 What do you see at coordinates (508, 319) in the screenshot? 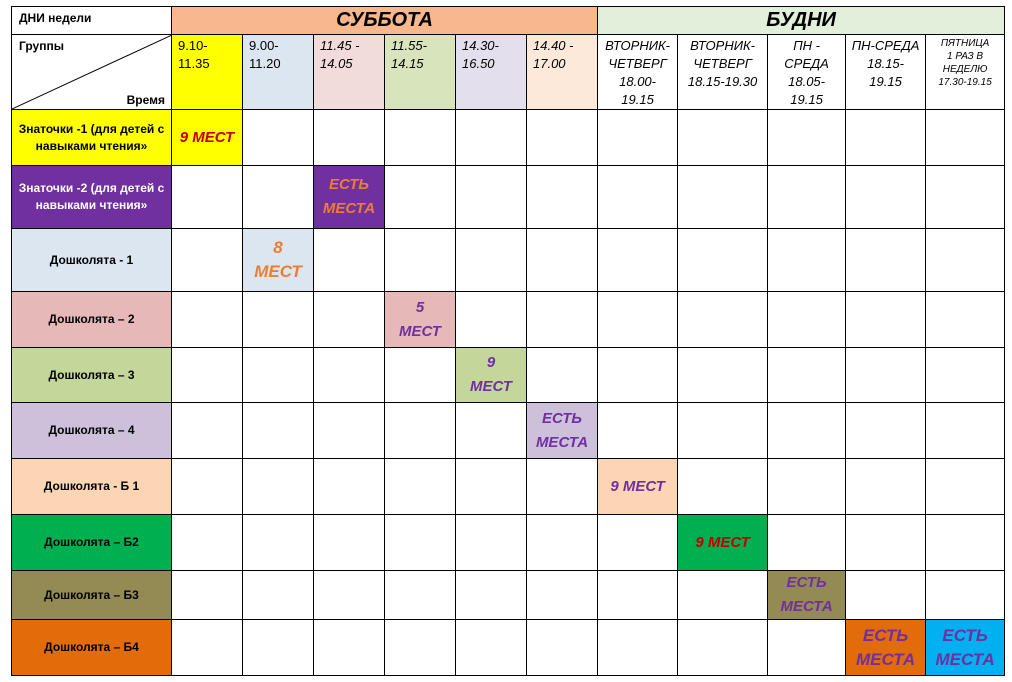
I see `table-row: Дошколята – 2 5 МЕСТ` at bounding box center [508, 319].